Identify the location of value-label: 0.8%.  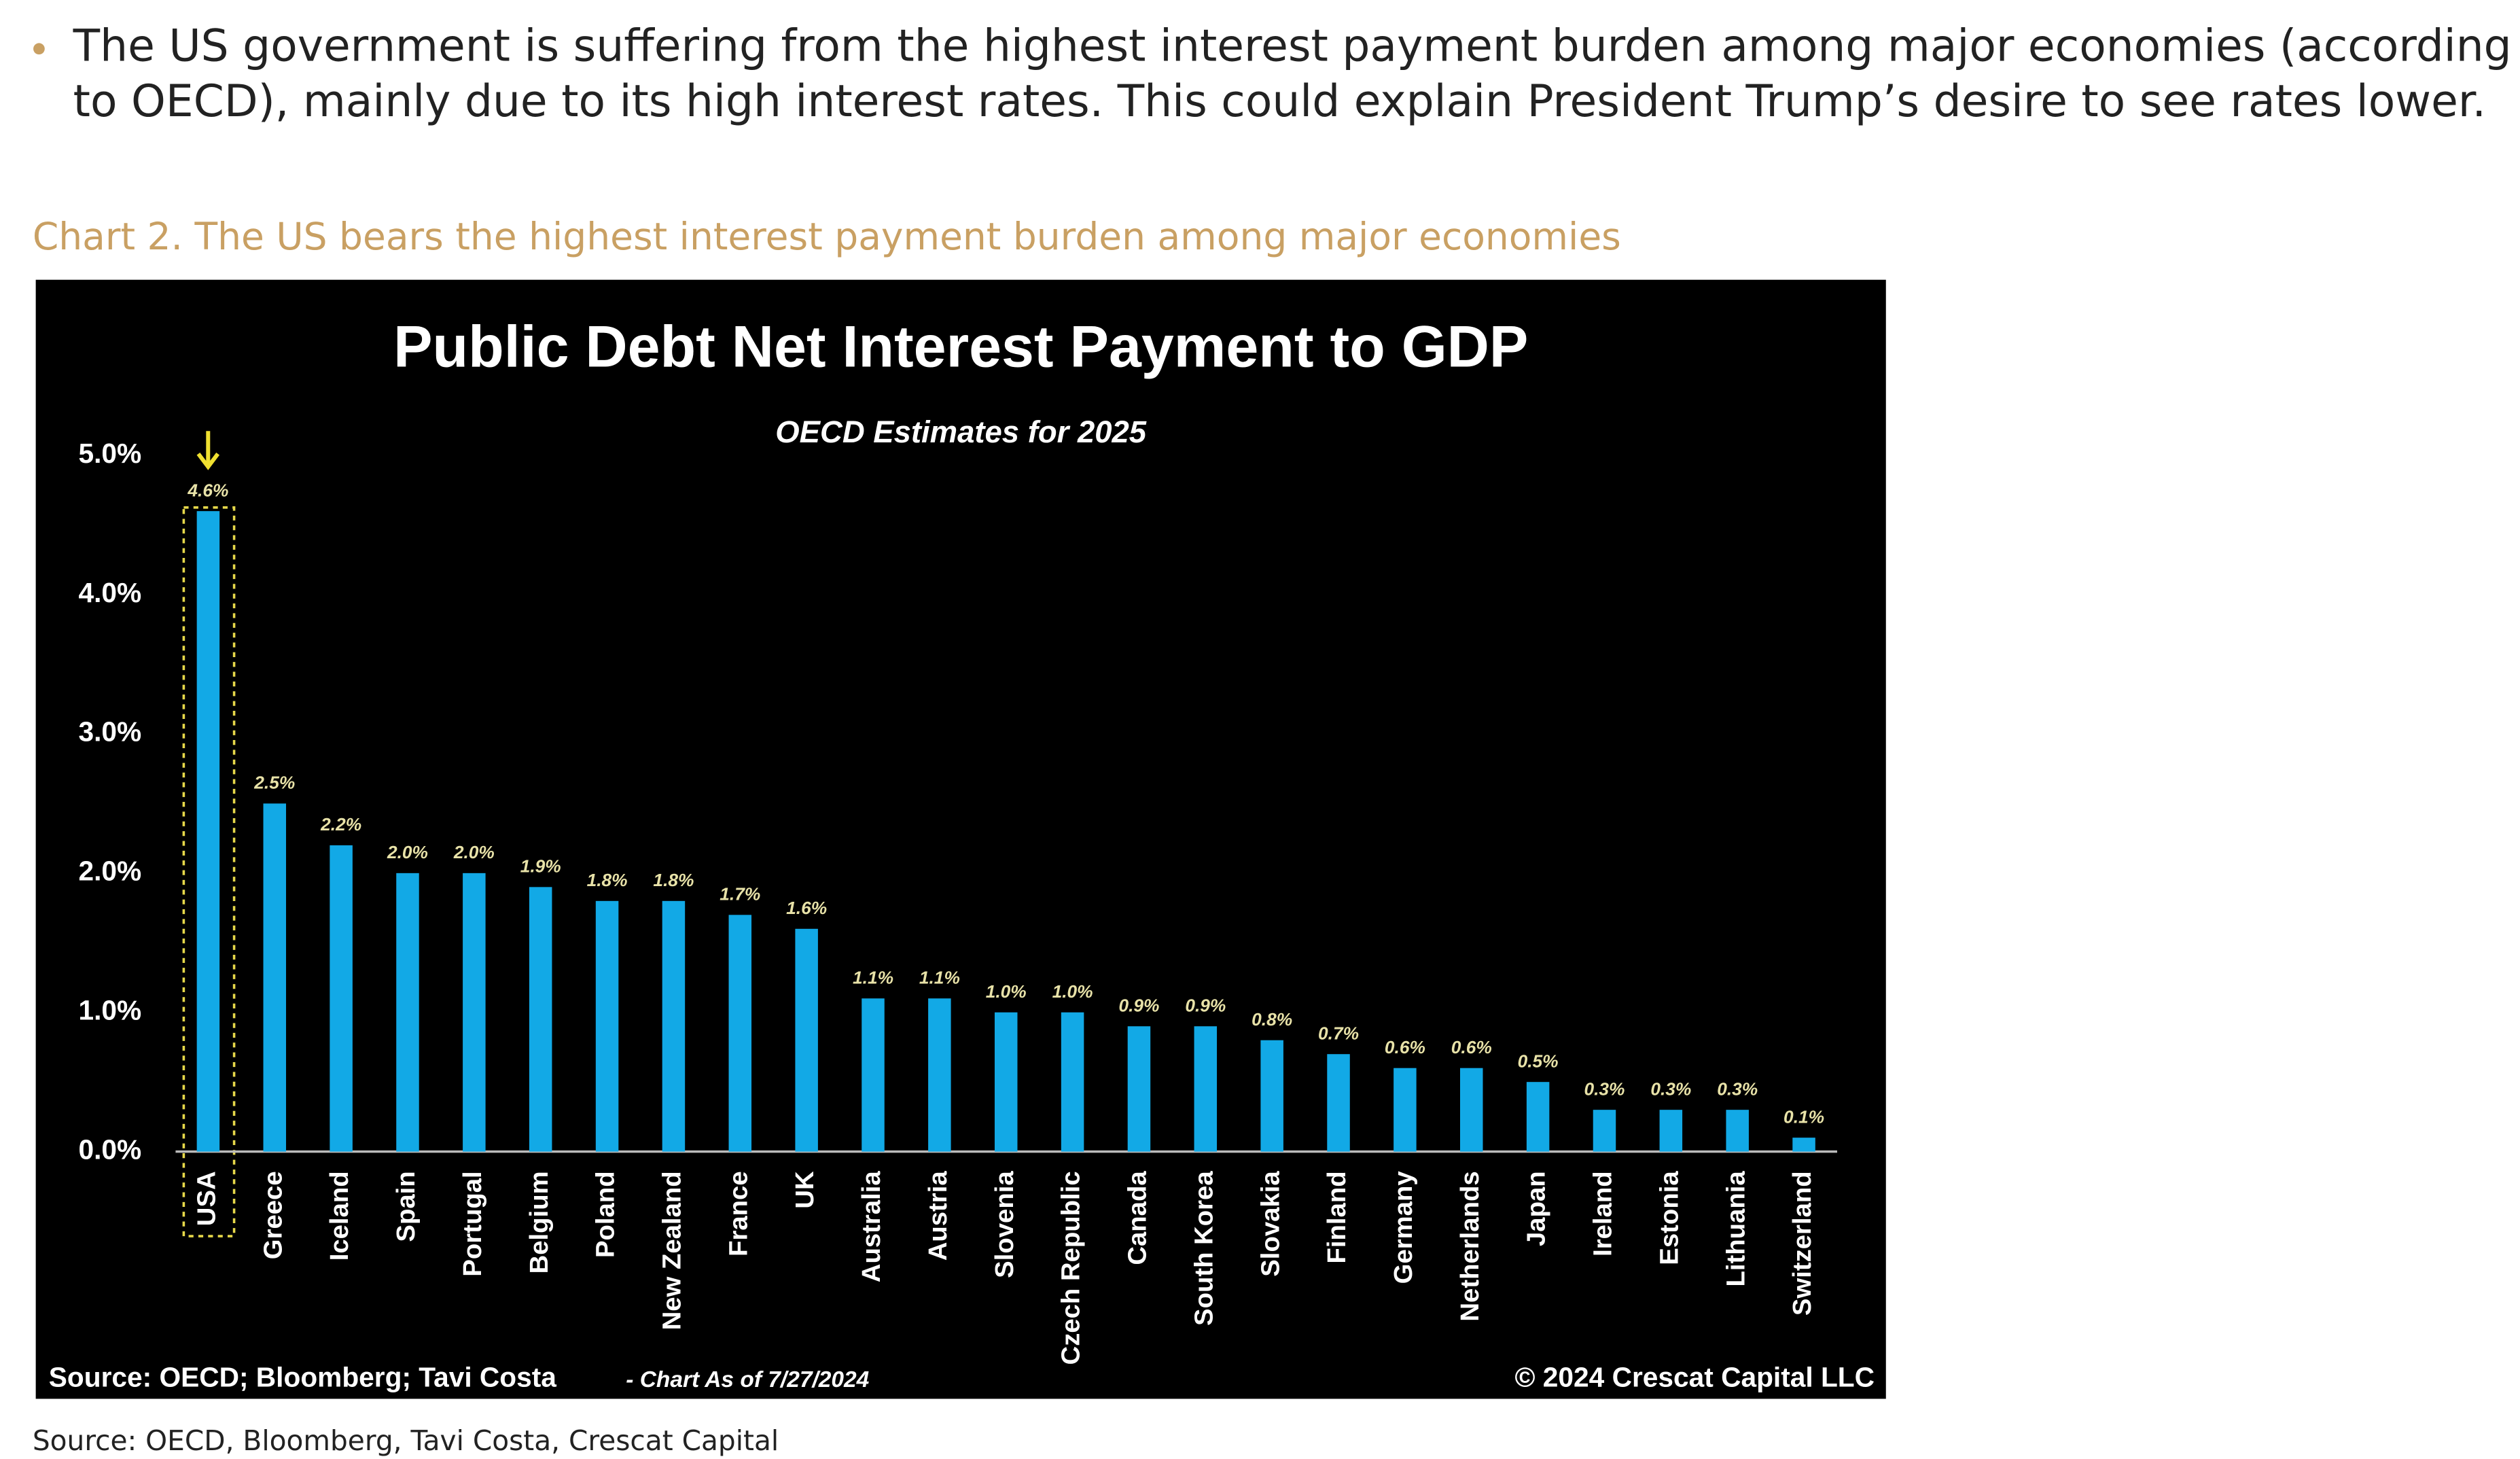
(1272, 1020).